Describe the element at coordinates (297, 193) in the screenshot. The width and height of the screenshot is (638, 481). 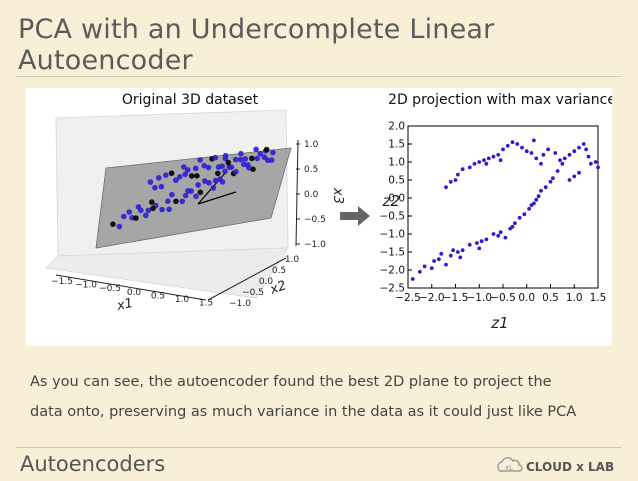
I see `z-axis-line` at that location.